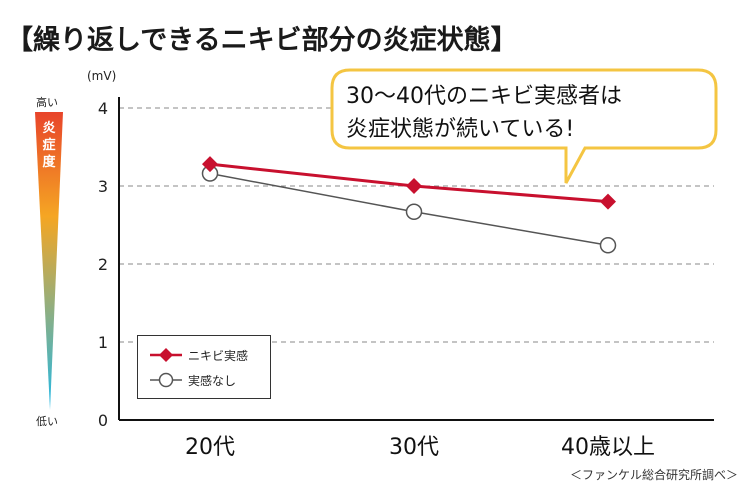 This screenshot has width=750, height=493. I want to click on scale-mid-char-3: 度, so click(49, 162).